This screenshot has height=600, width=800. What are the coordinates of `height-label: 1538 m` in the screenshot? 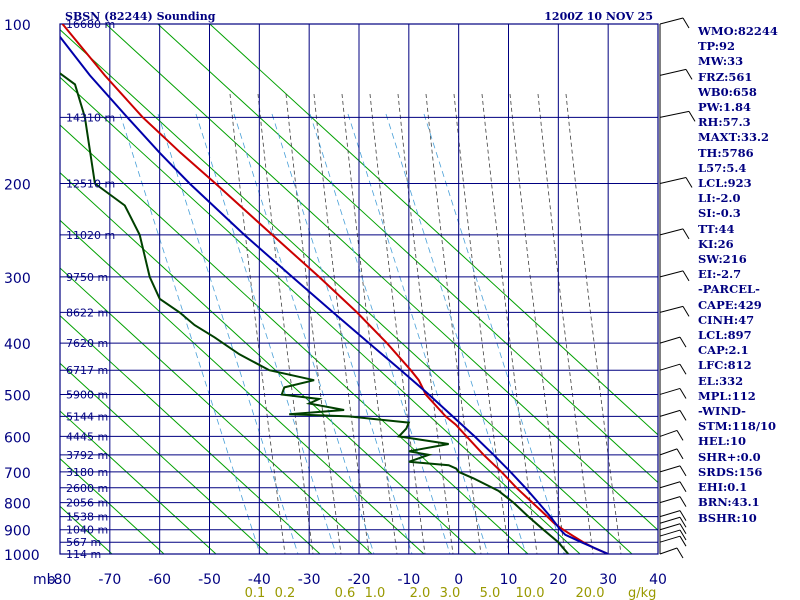 It's located at (87, 517).